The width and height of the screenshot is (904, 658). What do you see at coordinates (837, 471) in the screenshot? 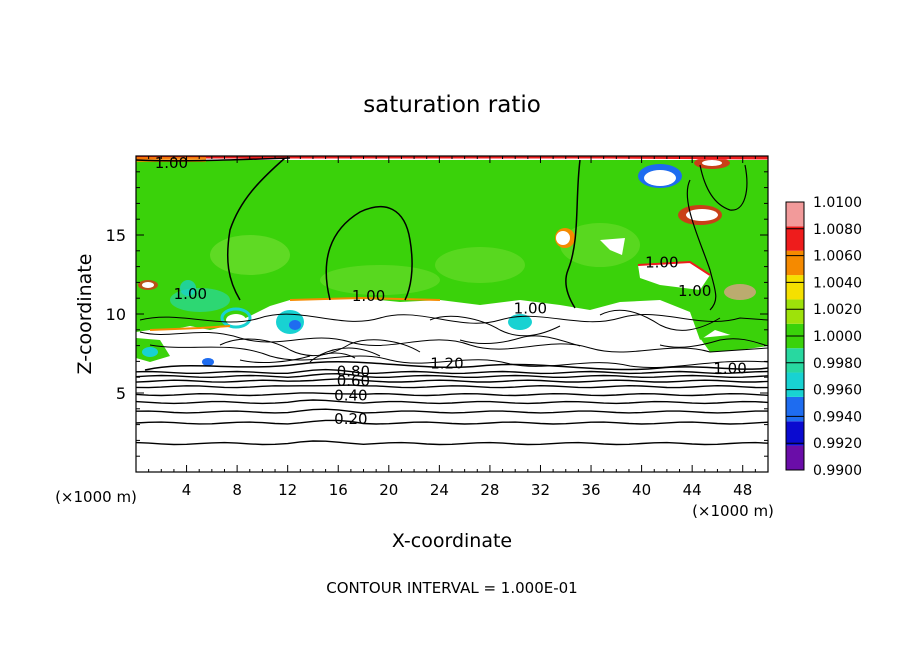
I see `colorbar-label: 0.9900` at bounding box center [837, 471].